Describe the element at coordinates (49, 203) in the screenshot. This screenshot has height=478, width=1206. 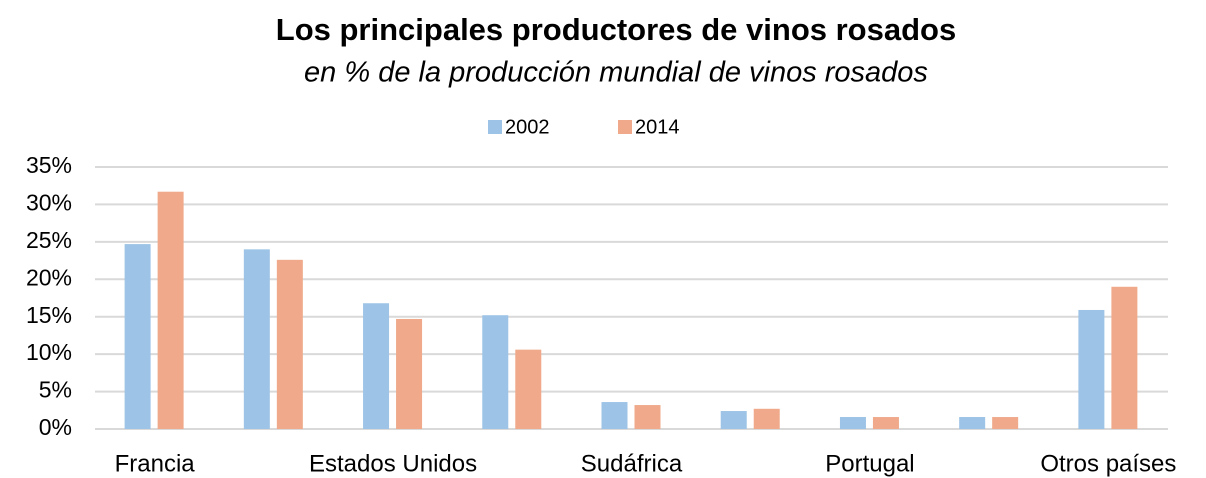
I see `y-tick-label: 30%` at that location.